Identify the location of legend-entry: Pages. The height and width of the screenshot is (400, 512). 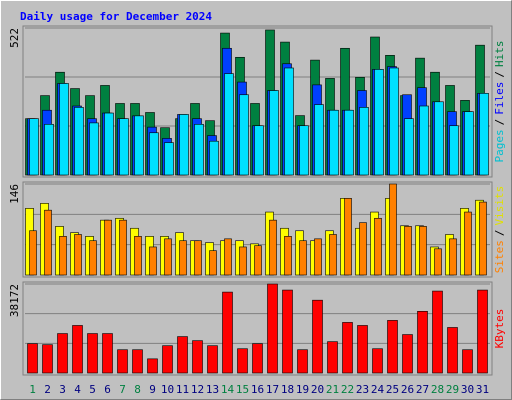
(499, 145).